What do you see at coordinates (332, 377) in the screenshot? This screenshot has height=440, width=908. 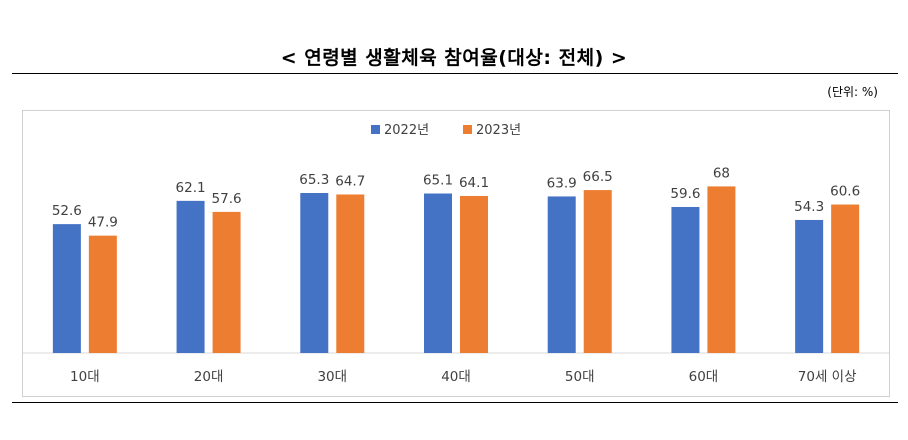 I see `category-label-2: 30대` at bounding box center [332, 377].